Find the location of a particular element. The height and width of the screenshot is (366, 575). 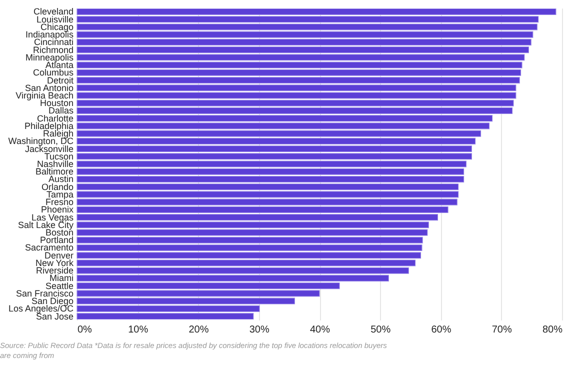

y-tick-label: Richmond is located at coordinates (53, 49).